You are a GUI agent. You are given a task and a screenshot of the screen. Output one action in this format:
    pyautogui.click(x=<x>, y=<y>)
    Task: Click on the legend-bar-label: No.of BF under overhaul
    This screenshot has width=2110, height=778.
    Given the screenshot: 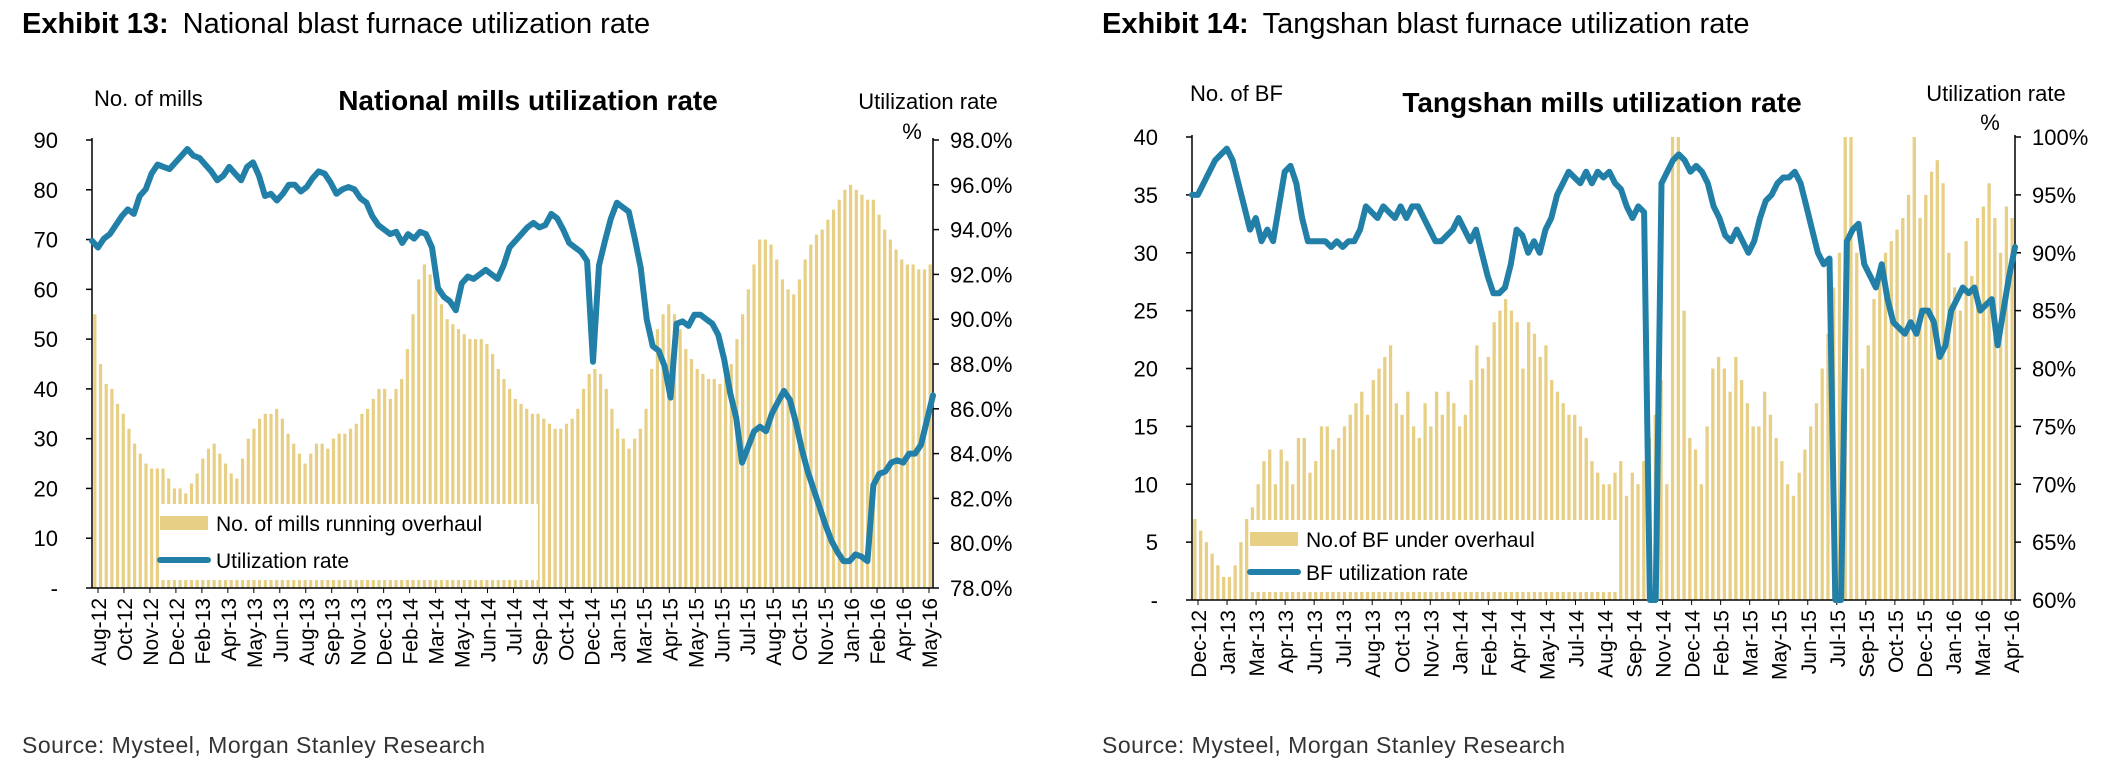 What is the action you would take?
    pyautogui.click(x=1420, y=540)
    